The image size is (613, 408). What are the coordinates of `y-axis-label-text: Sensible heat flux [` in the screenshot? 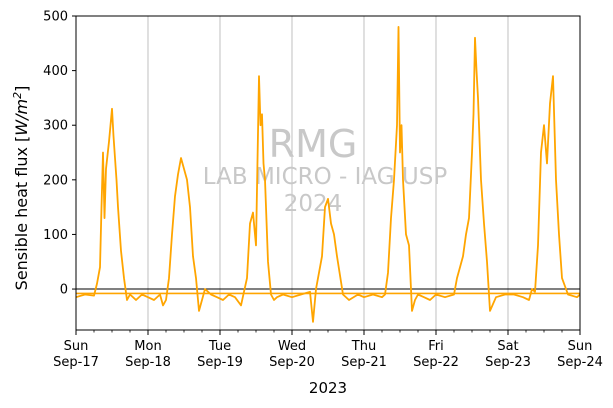 It's located at (21, 213).